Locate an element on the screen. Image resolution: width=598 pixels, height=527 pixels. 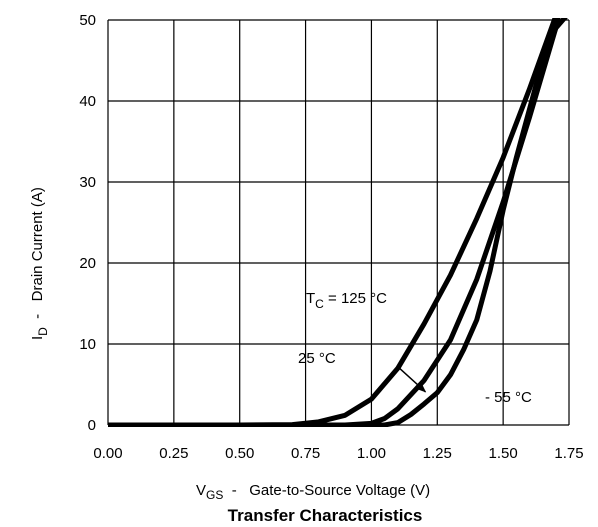
y-tick-label: 0 is located at coordinates (92, 425).